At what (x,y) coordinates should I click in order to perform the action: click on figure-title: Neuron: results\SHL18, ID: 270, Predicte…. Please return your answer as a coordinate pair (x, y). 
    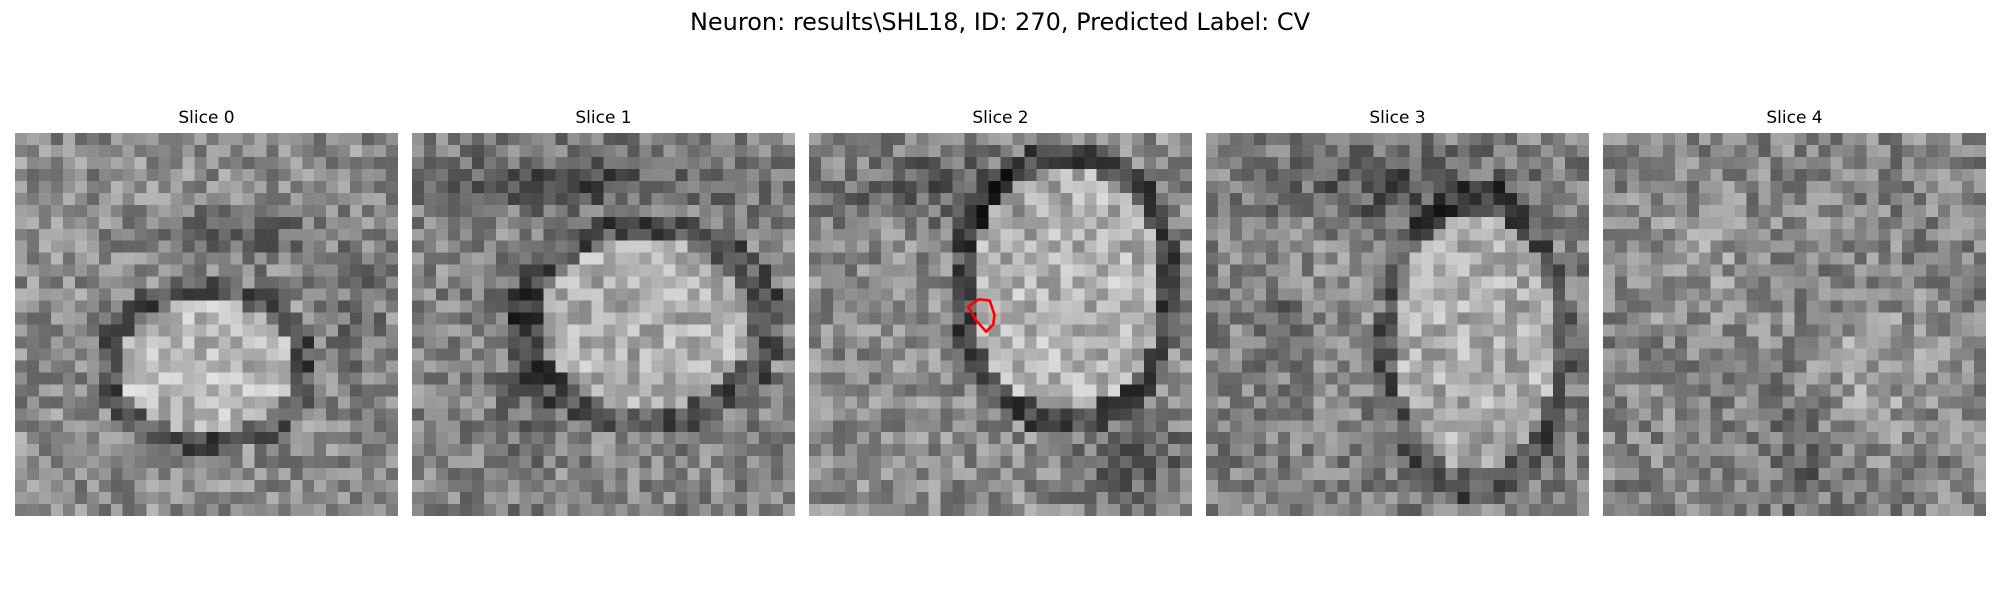
    Looking at the image, I should click on (1000, 22).